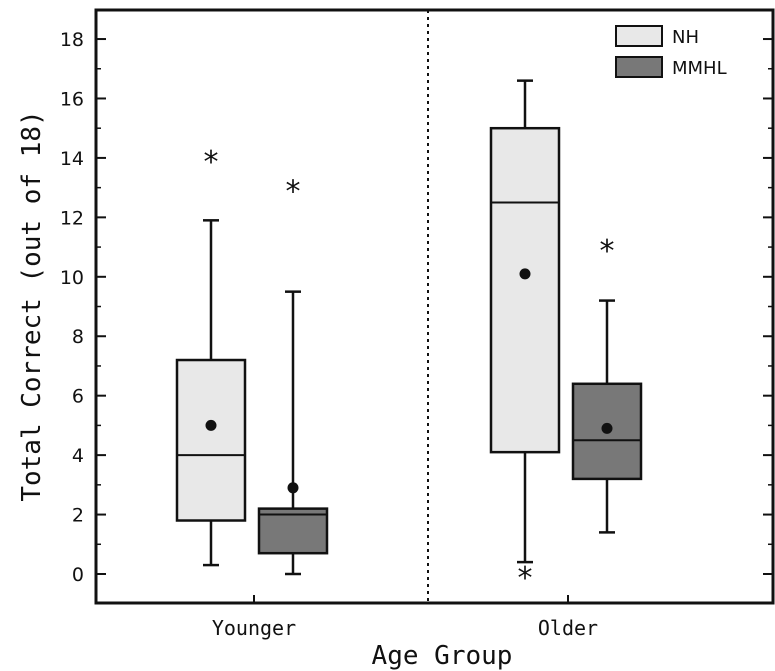 The height and width of the screenshot is (671, 775). What do you see at coordinates (72, 218) in the screenshot?
I see `y-tick-label: 12` at bounding box center [72, 218].